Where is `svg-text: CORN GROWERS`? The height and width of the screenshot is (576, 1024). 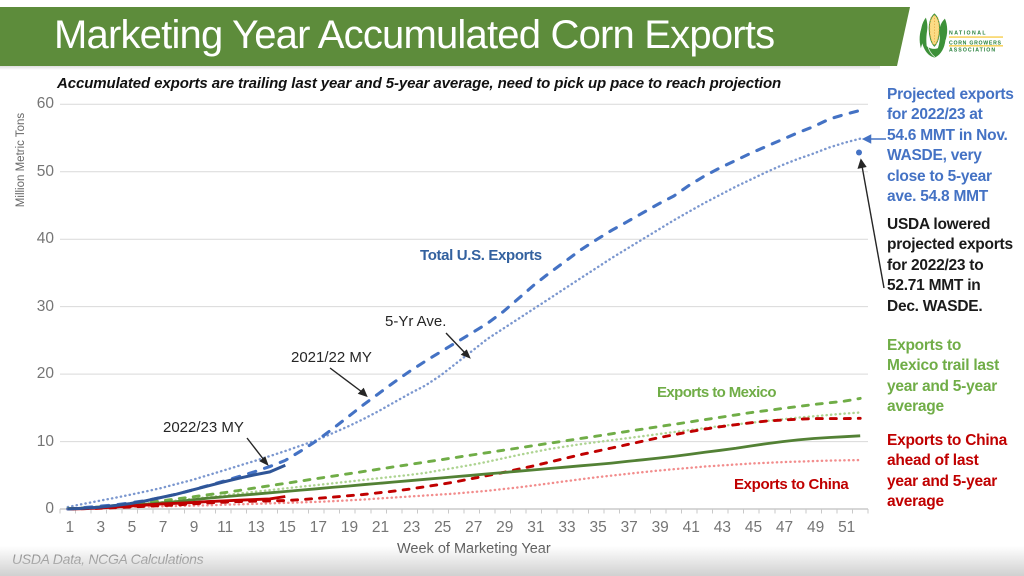 svg-text: CORN GROWERS is located at coordinates (975, 43).